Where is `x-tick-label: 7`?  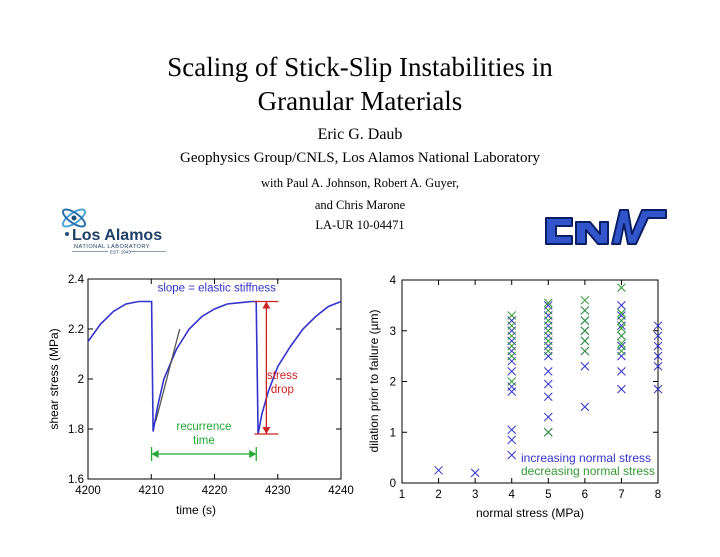
x-tick-label: 7 is located at coordinates (621, 495).